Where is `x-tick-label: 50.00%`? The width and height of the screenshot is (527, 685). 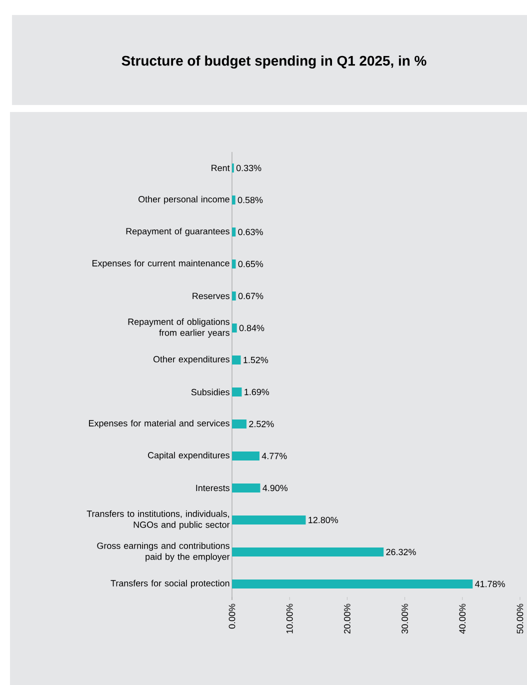 x-tick-label: 50.00% is located at coordinates (520, 619).